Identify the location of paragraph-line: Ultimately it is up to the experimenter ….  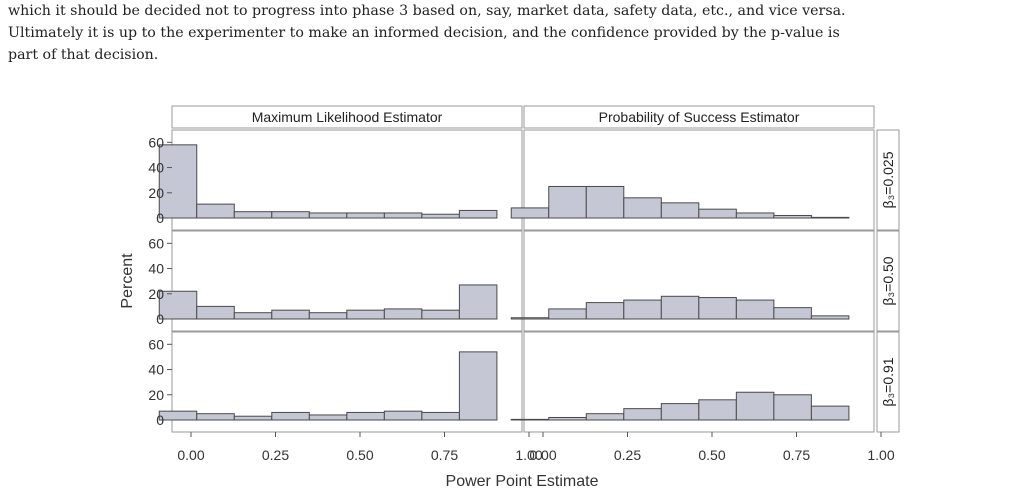
(424, 33).